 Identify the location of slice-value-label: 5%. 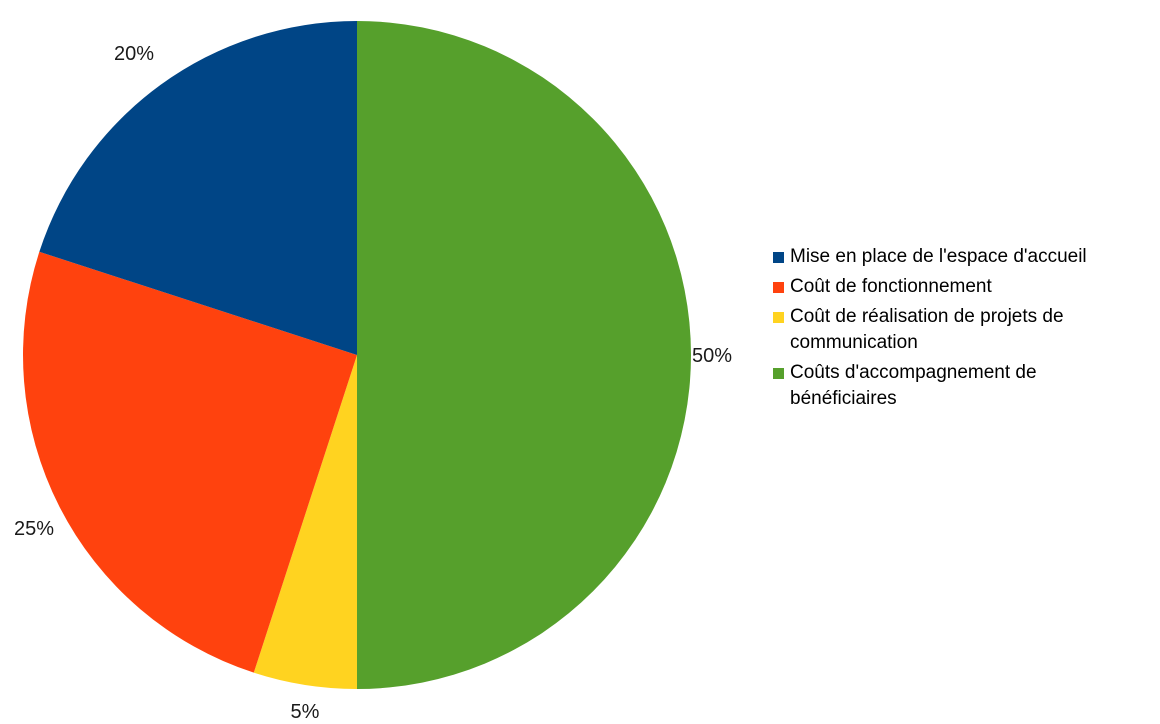
(305, 712).